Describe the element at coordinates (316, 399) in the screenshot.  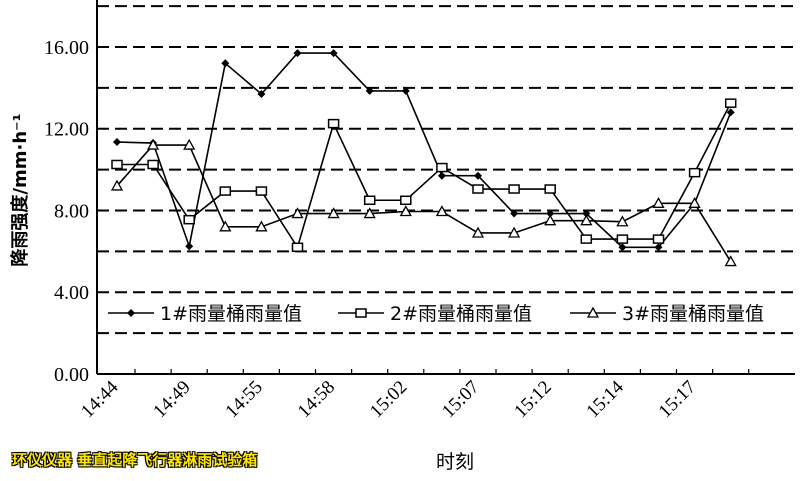
I see `x-tick-label: 14:58` at that location.